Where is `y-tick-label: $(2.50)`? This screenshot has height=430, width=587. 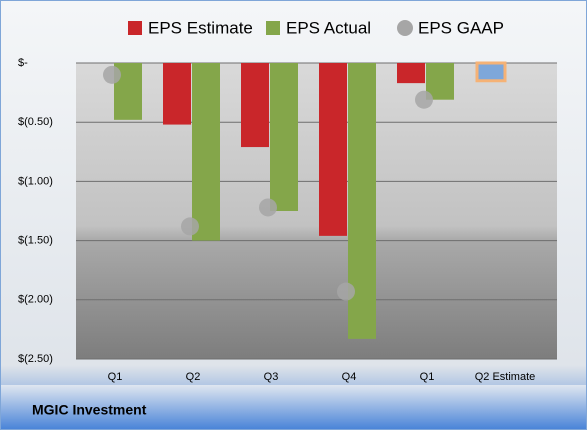
y-tick-label: $(2.50) is located at coordinates (35, 359).